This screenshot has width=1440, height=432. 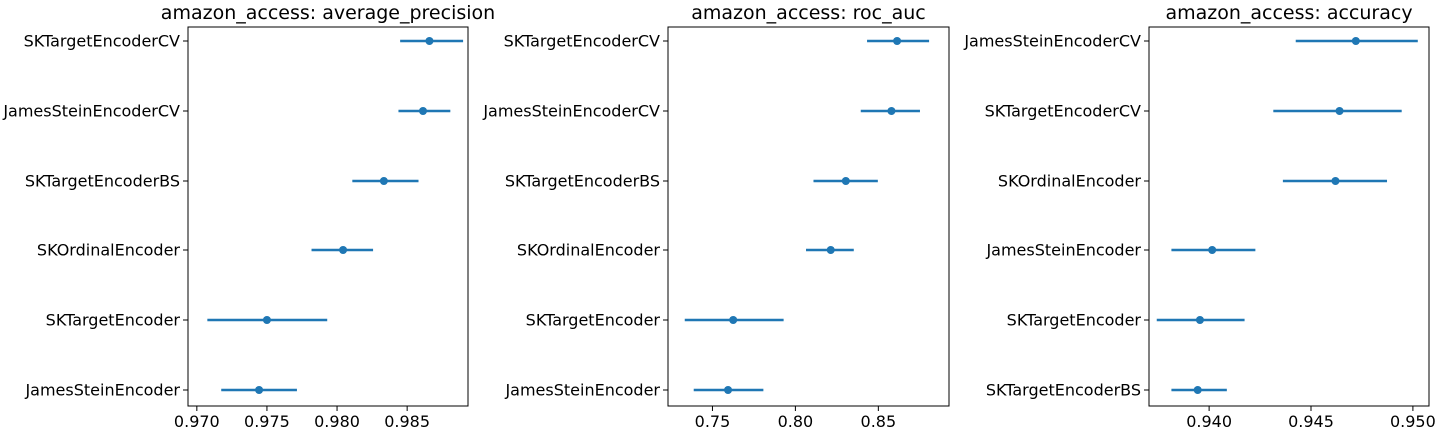 I want to click on chart-title: amazon_access: accuracy, so click(x=1288, y=13).